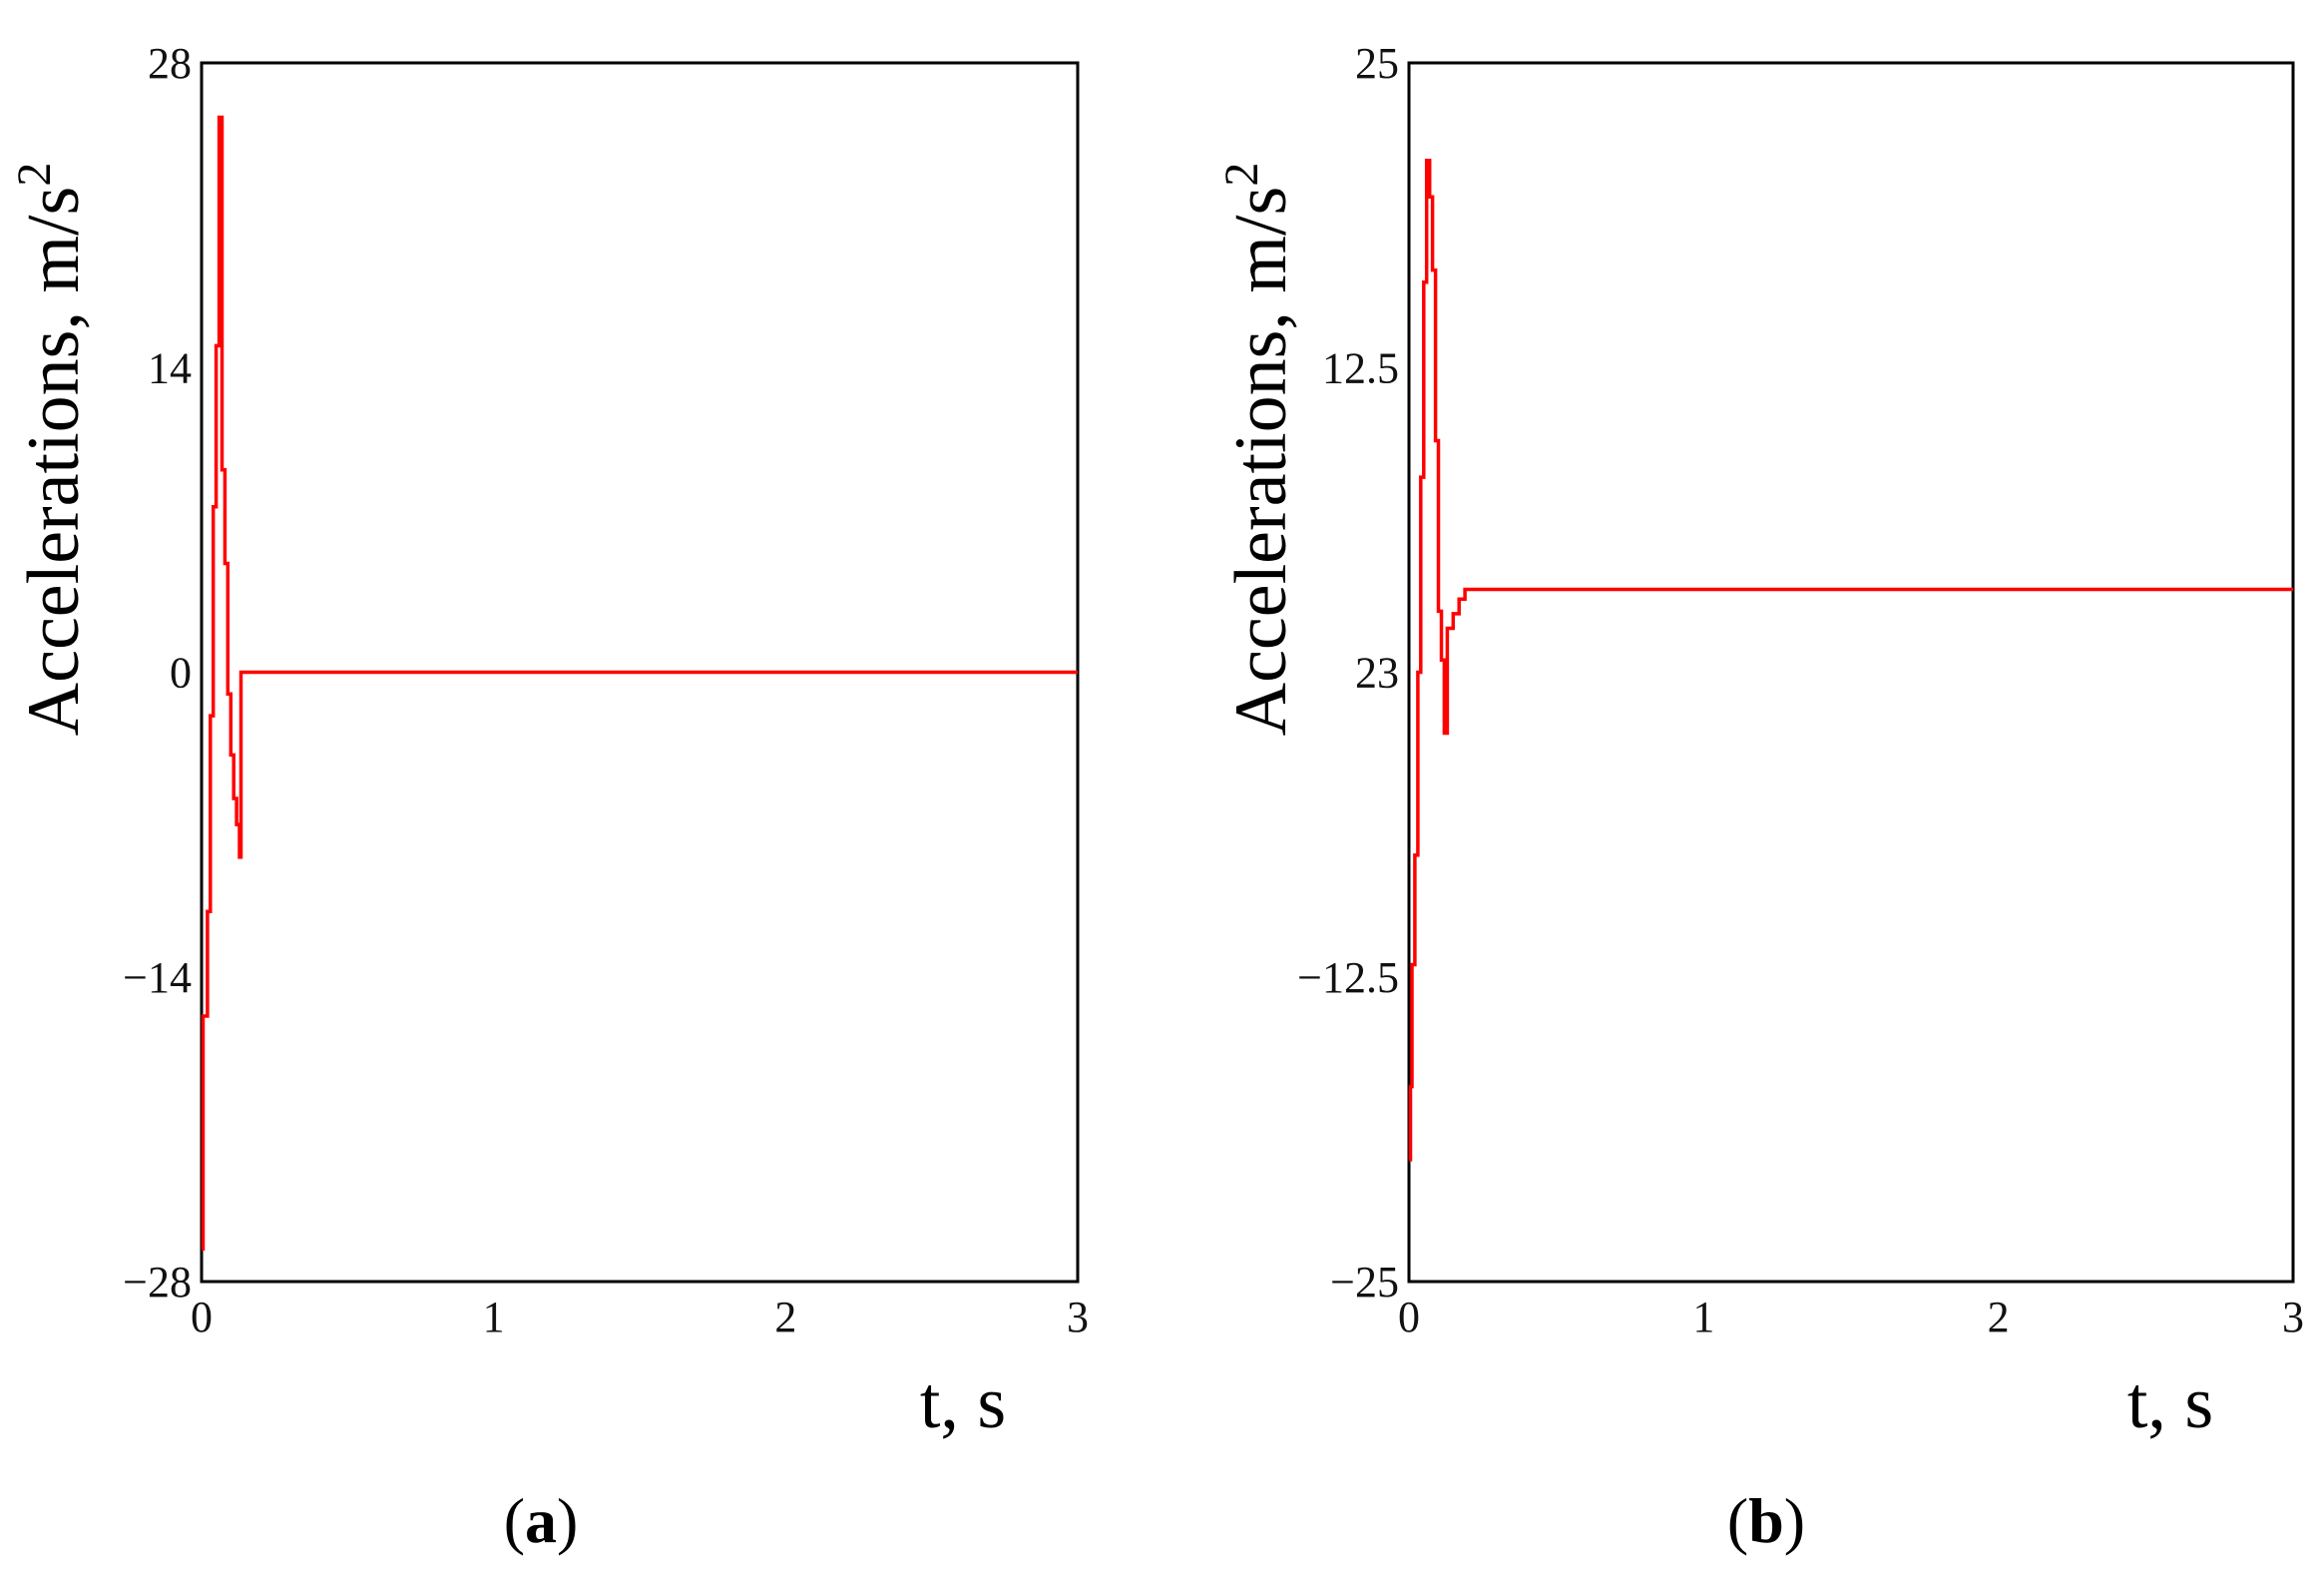 Image resolution: width=2324 pixels, height=1581 pixels. I want to click on caption-letter: b, so click(1766, 1520).